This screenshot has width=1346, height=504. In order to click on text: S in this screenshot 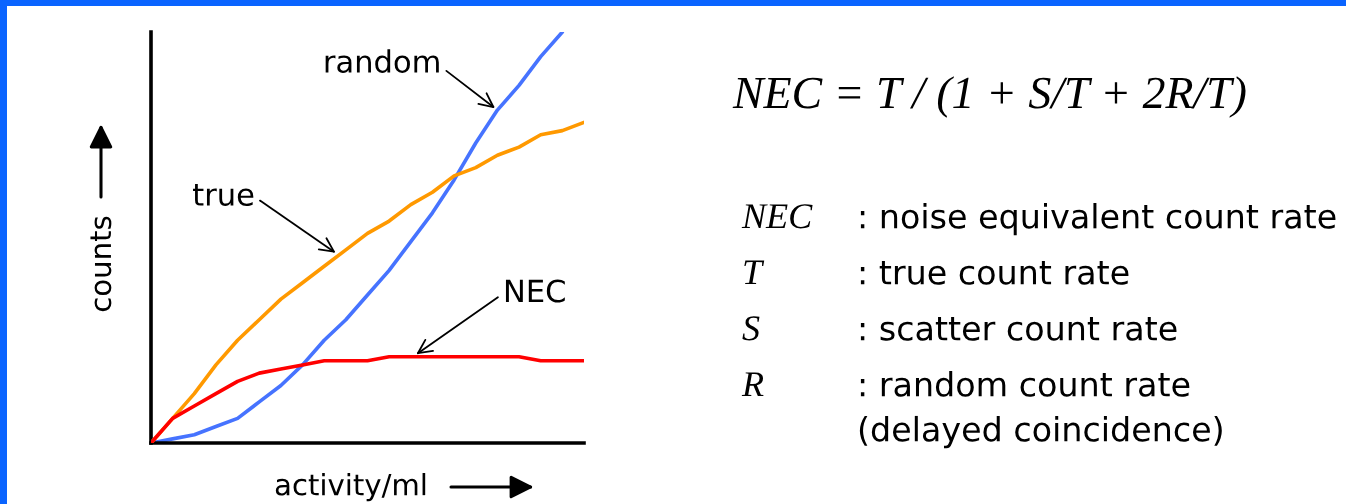, I will do `click(751, 328)`.